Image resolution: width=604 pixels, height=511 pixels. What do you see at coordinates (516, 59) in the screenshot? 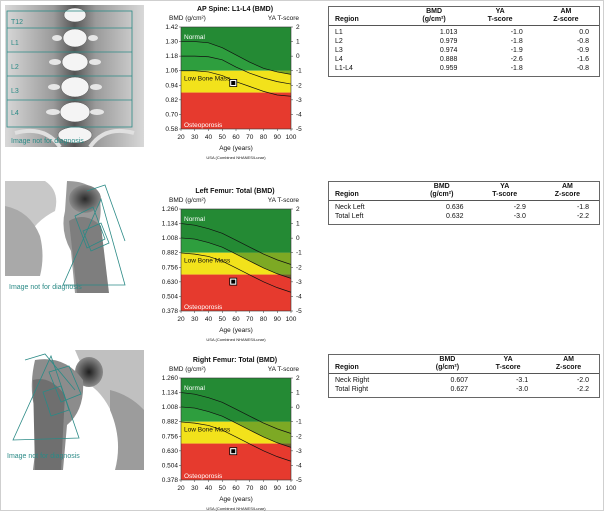
I see `value-cell: -2.6` at bounding box center [516, 59].